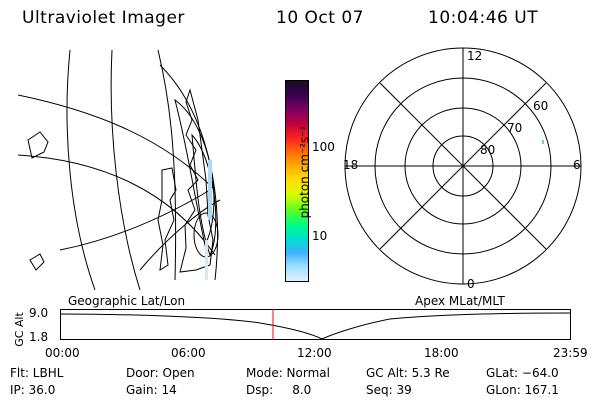  I want to click on timeline-frame, so click(315, 324).